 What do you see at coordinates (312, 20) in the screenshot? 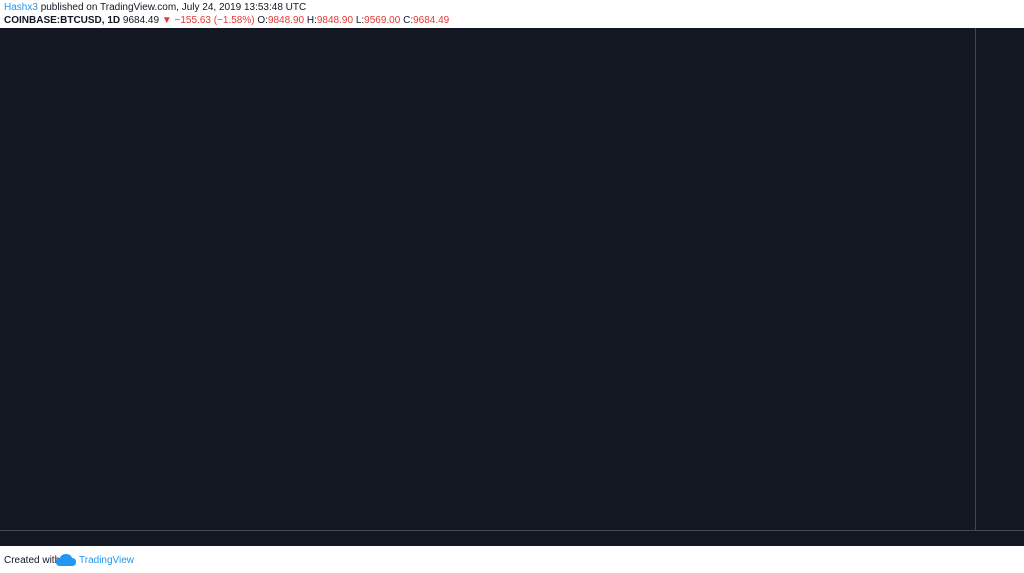
I see `high-label: H:` at bounding box center [312, 20].